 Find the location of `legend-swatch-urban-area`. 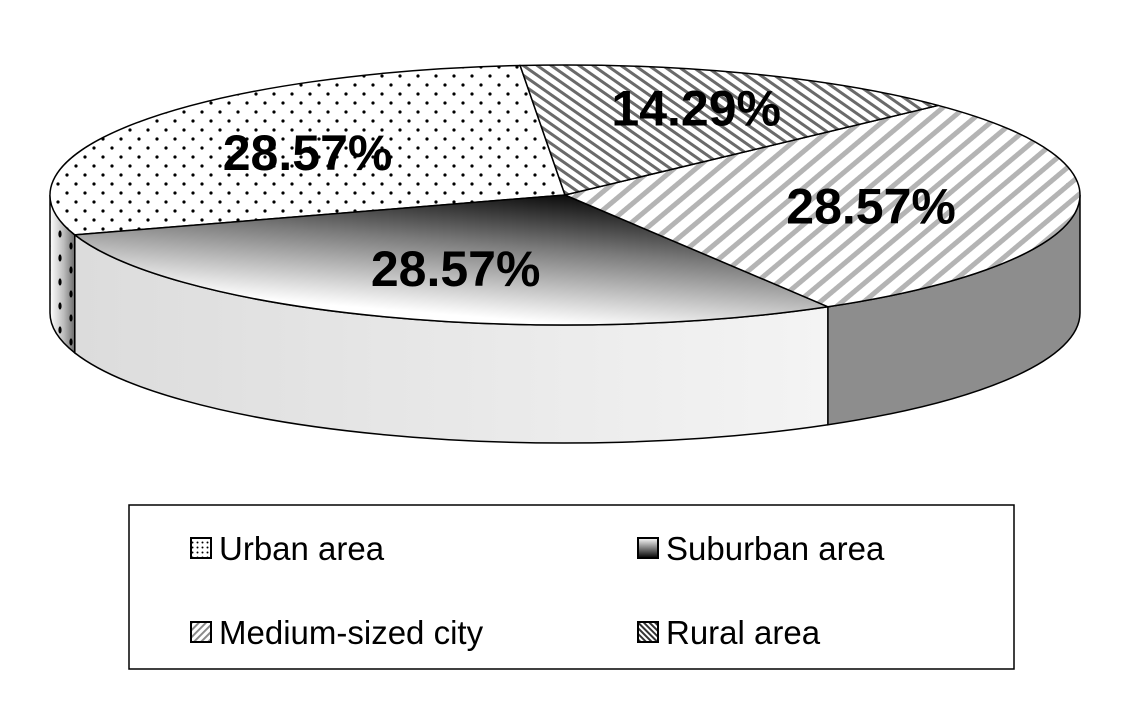

legend-swatch-urban-area is located at coordinates (201, 548).